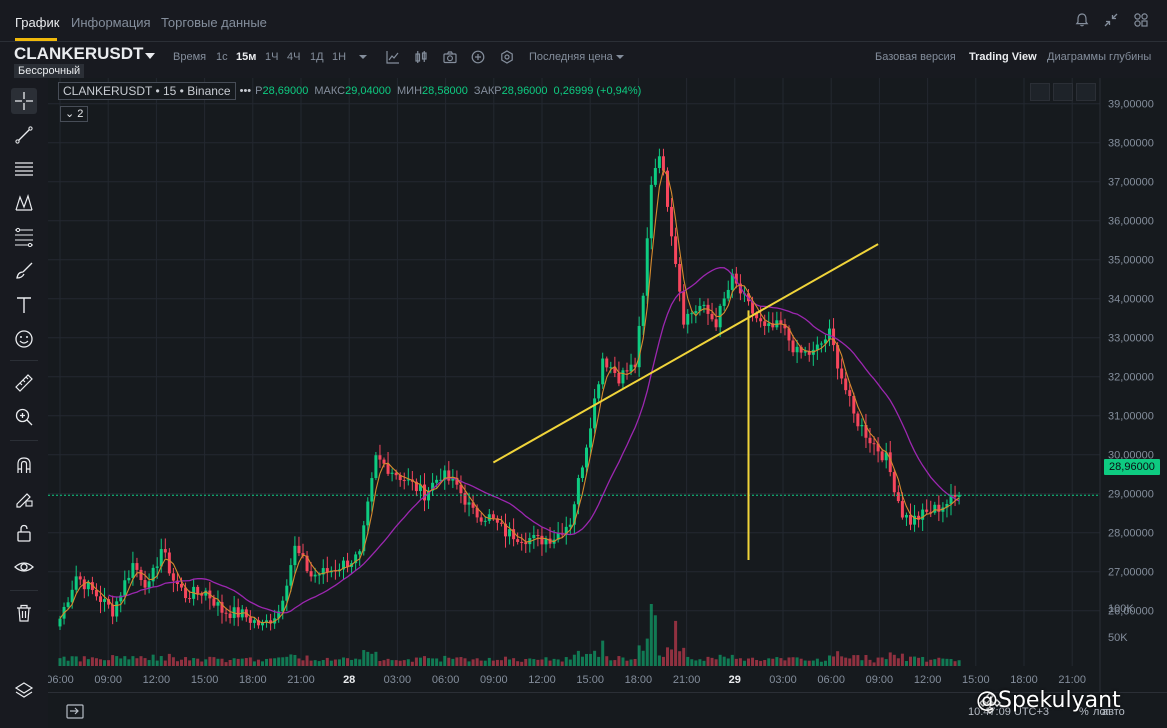 The width and height of the screenshot is (1167, 728). What do you see at coordinates (24, 533) in the screenshot?
I see `lock-tool` at bounding box center [24, 533].